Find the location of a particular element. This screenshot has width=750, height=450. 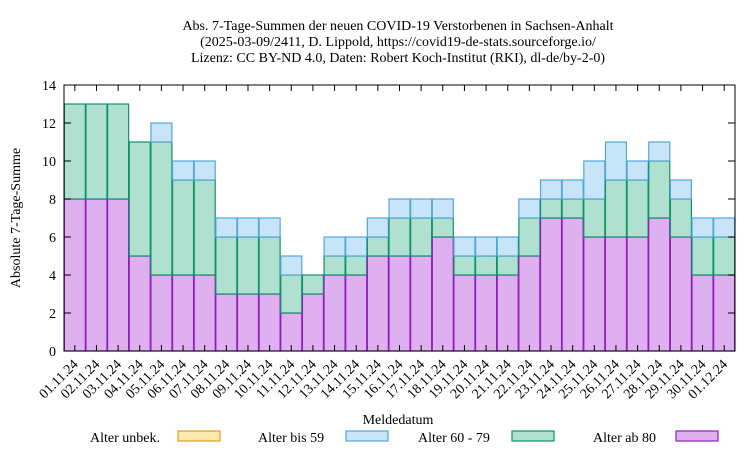

legend-label: Alter unbek. is located at coordinates (125, 438).